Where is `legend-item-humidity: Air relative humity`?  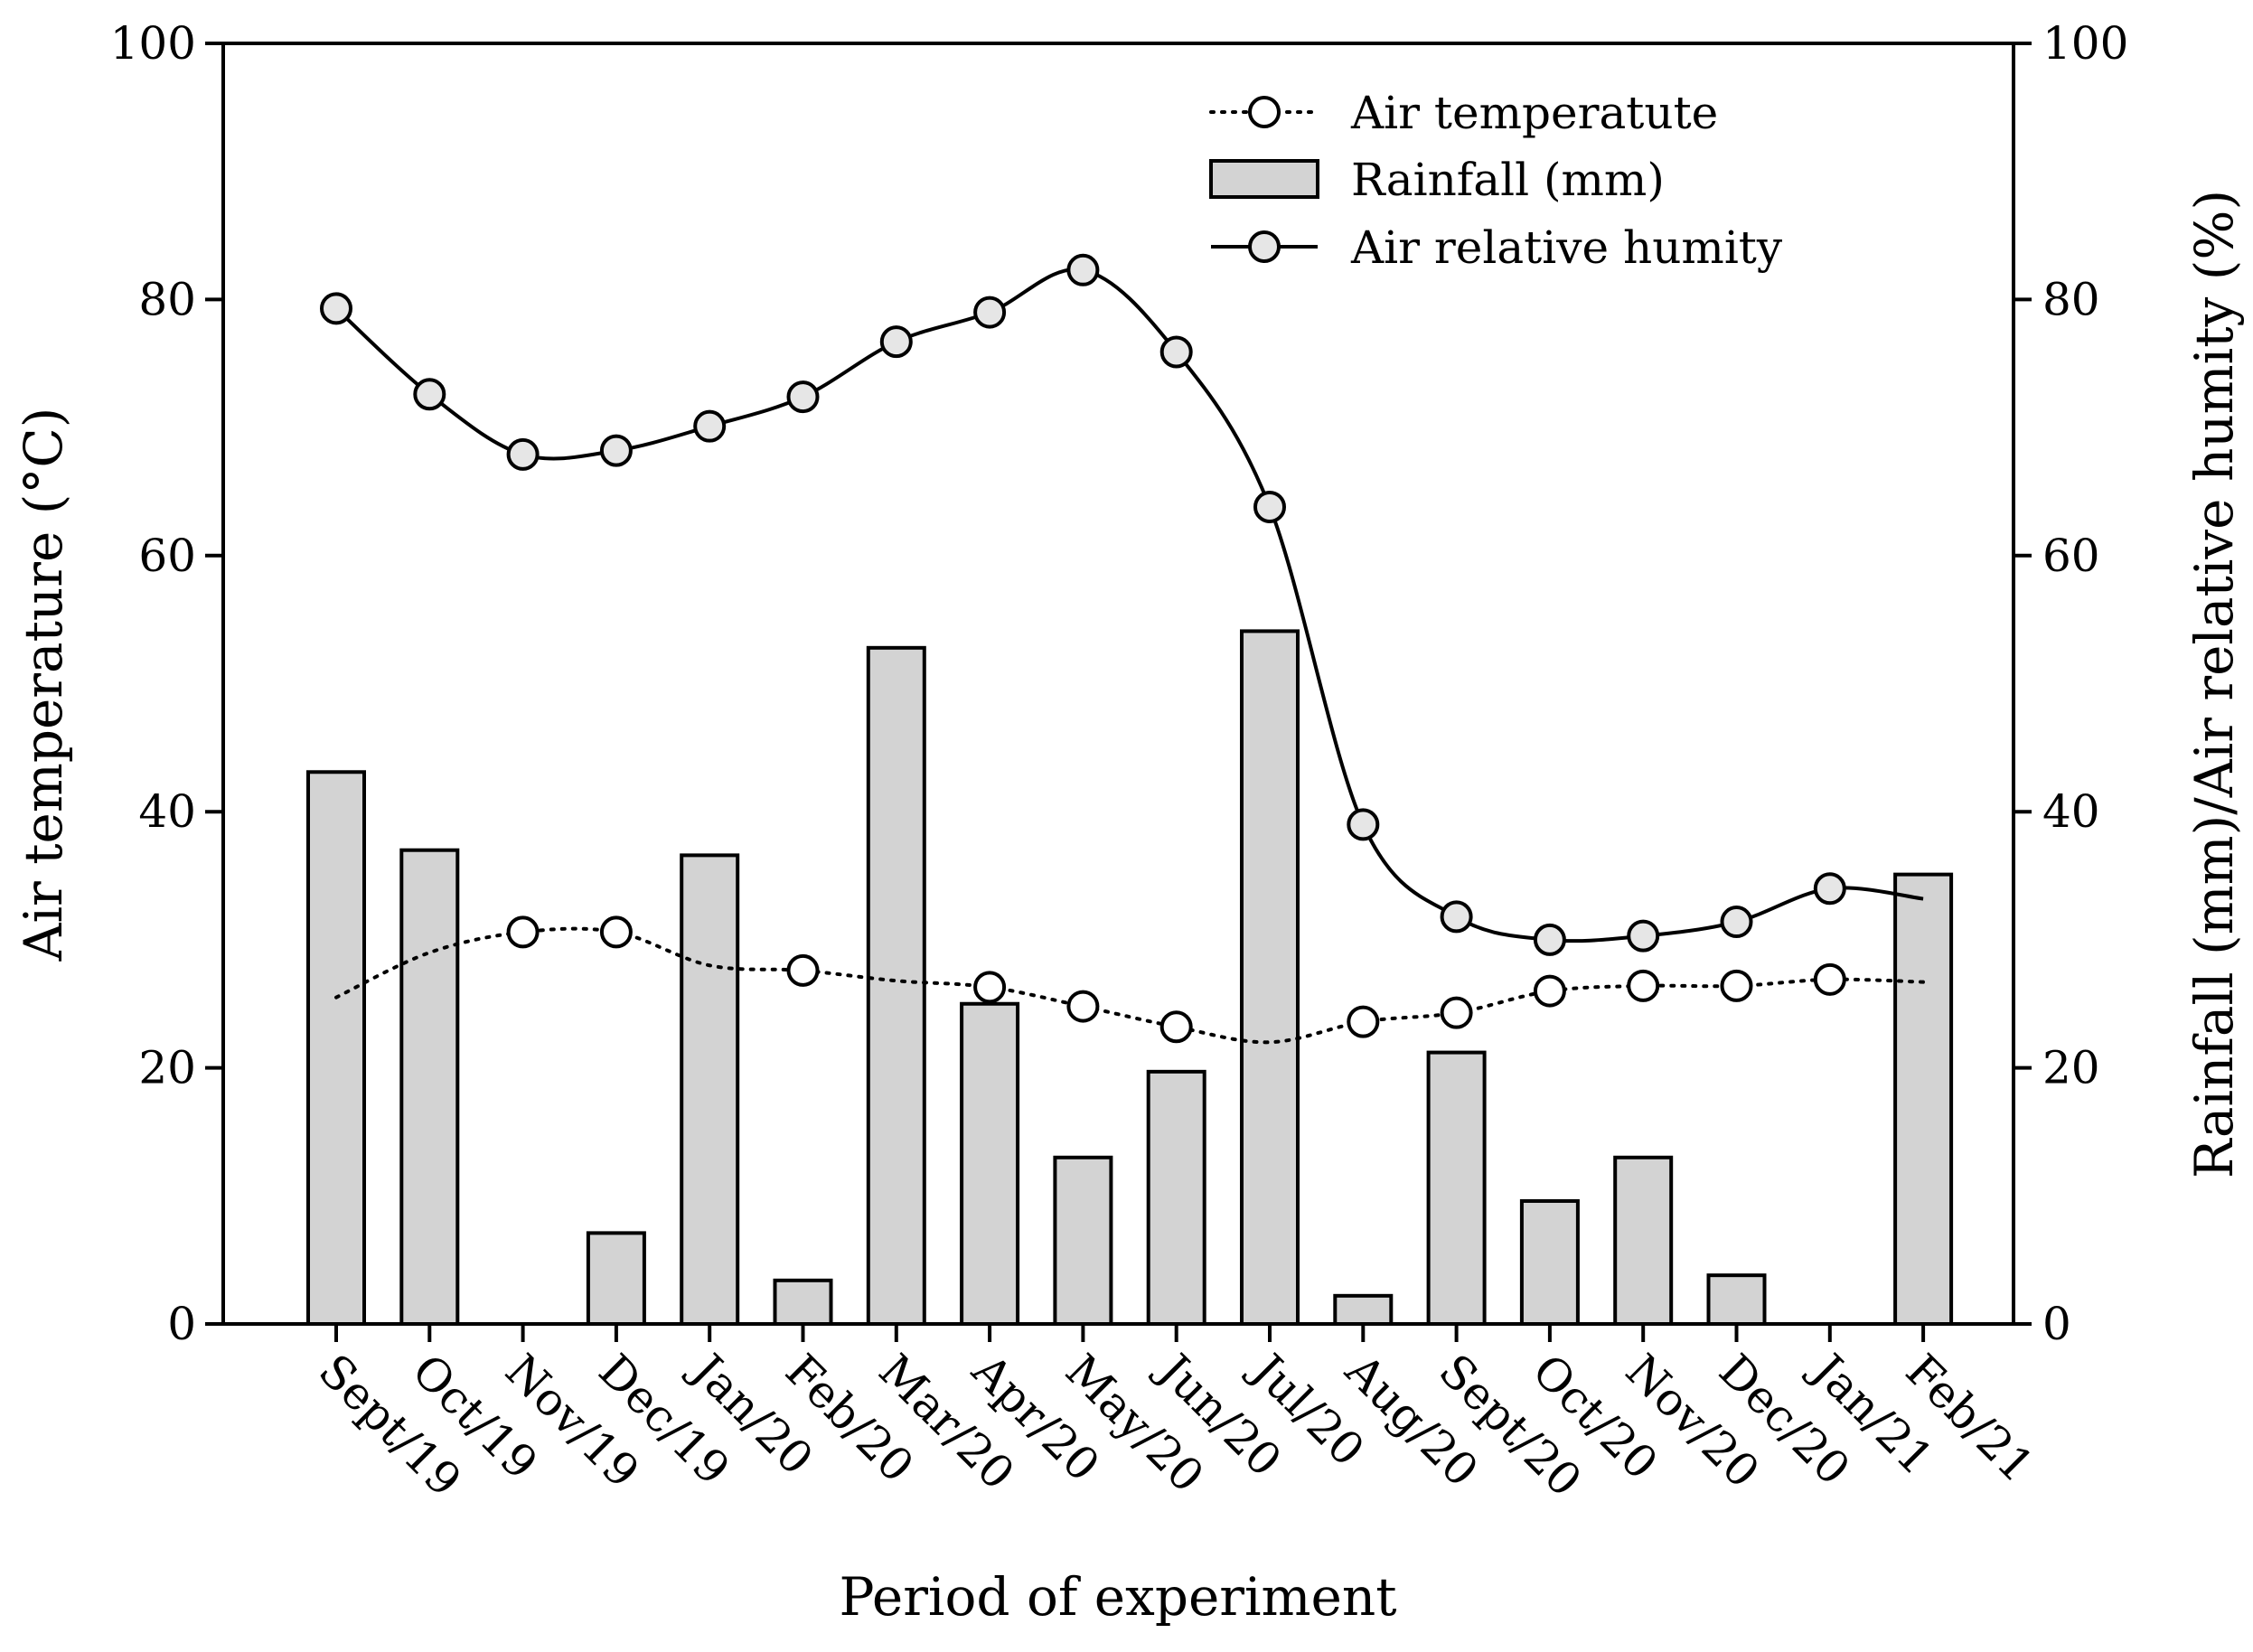 legend-item-humidity: Air relative humity is located at coordinates (1497, 247).